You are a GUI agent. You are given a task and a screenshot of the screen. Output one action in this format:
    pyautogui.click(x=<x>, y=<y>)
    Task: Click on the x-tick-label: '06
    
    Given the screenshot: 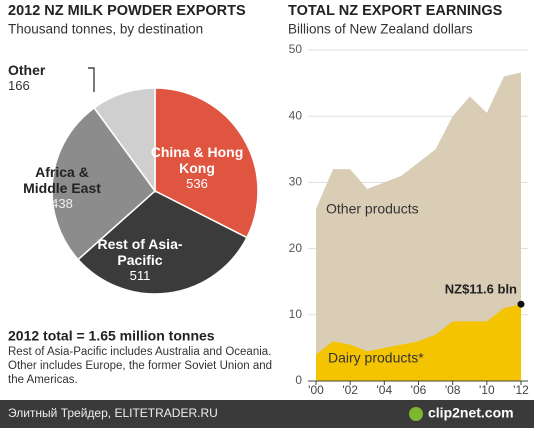 What is the action you would take?
    pyautogui.click(x=419, y=390)
    